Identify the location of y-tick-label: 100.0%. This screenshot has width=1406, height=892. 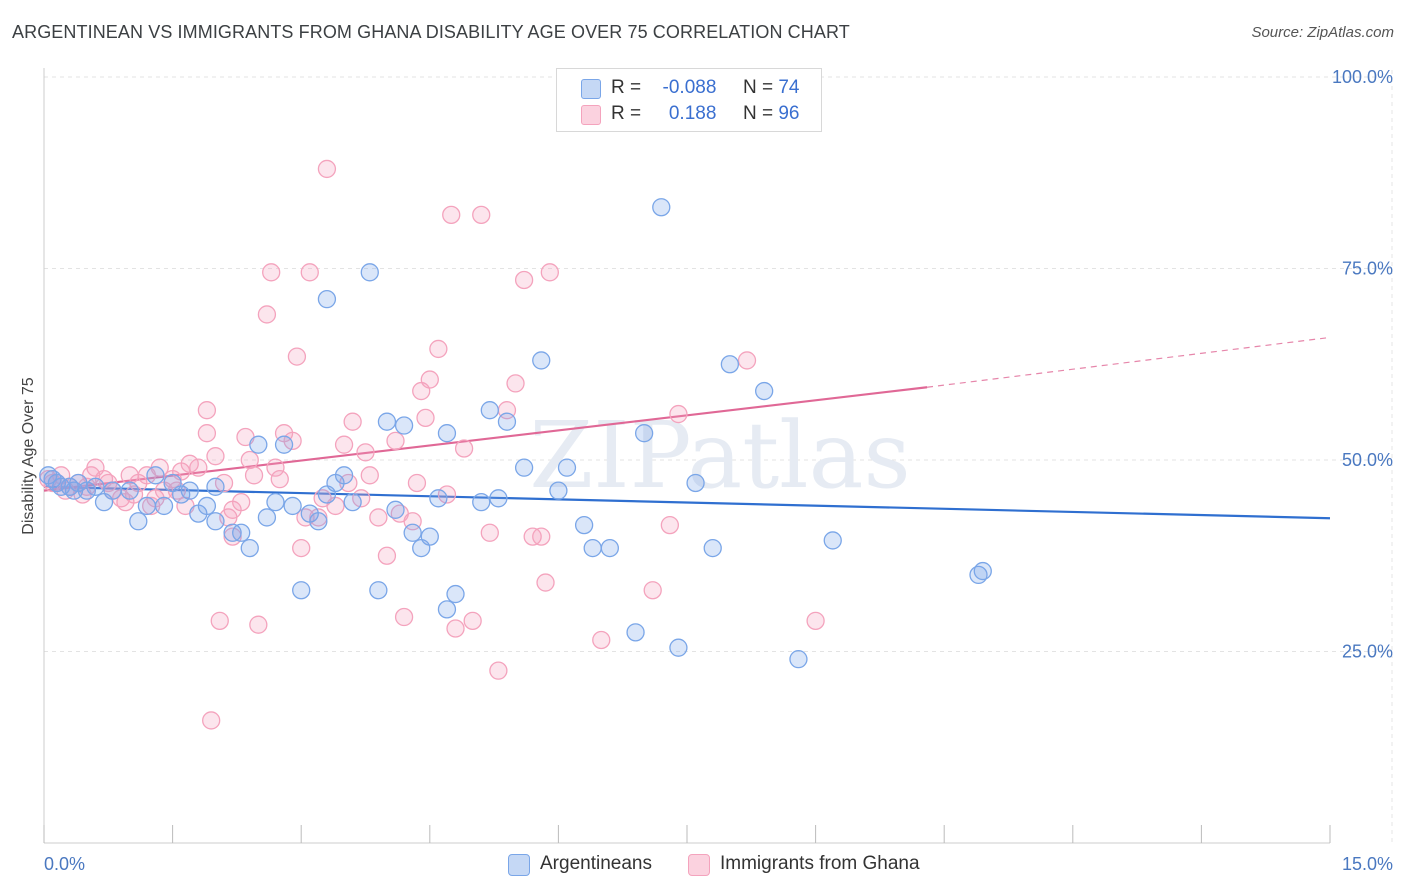
(1362, 77).